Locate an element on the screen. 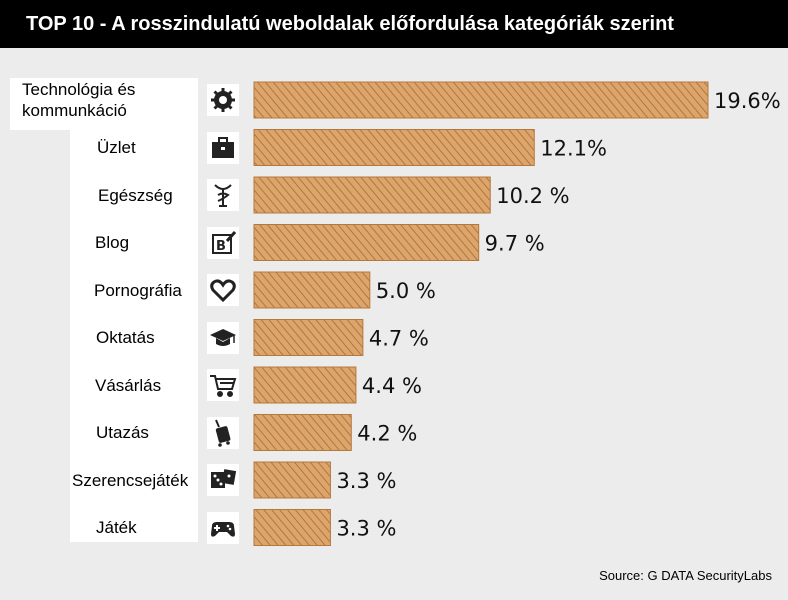 This screenshot has width=788, height=600. category-label-line: Utazás is located at coordinates (122, 432).